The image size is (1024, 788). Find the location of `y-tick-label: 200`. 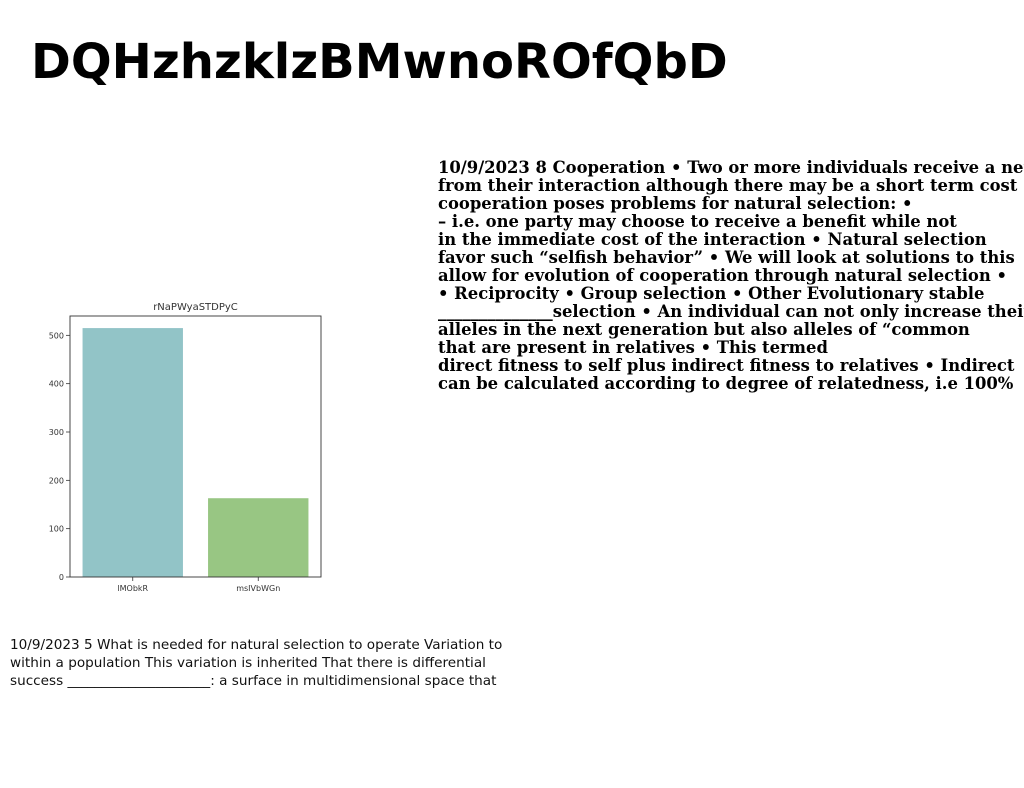

y-tick-label: 200 is located at coordinates (56, 480).